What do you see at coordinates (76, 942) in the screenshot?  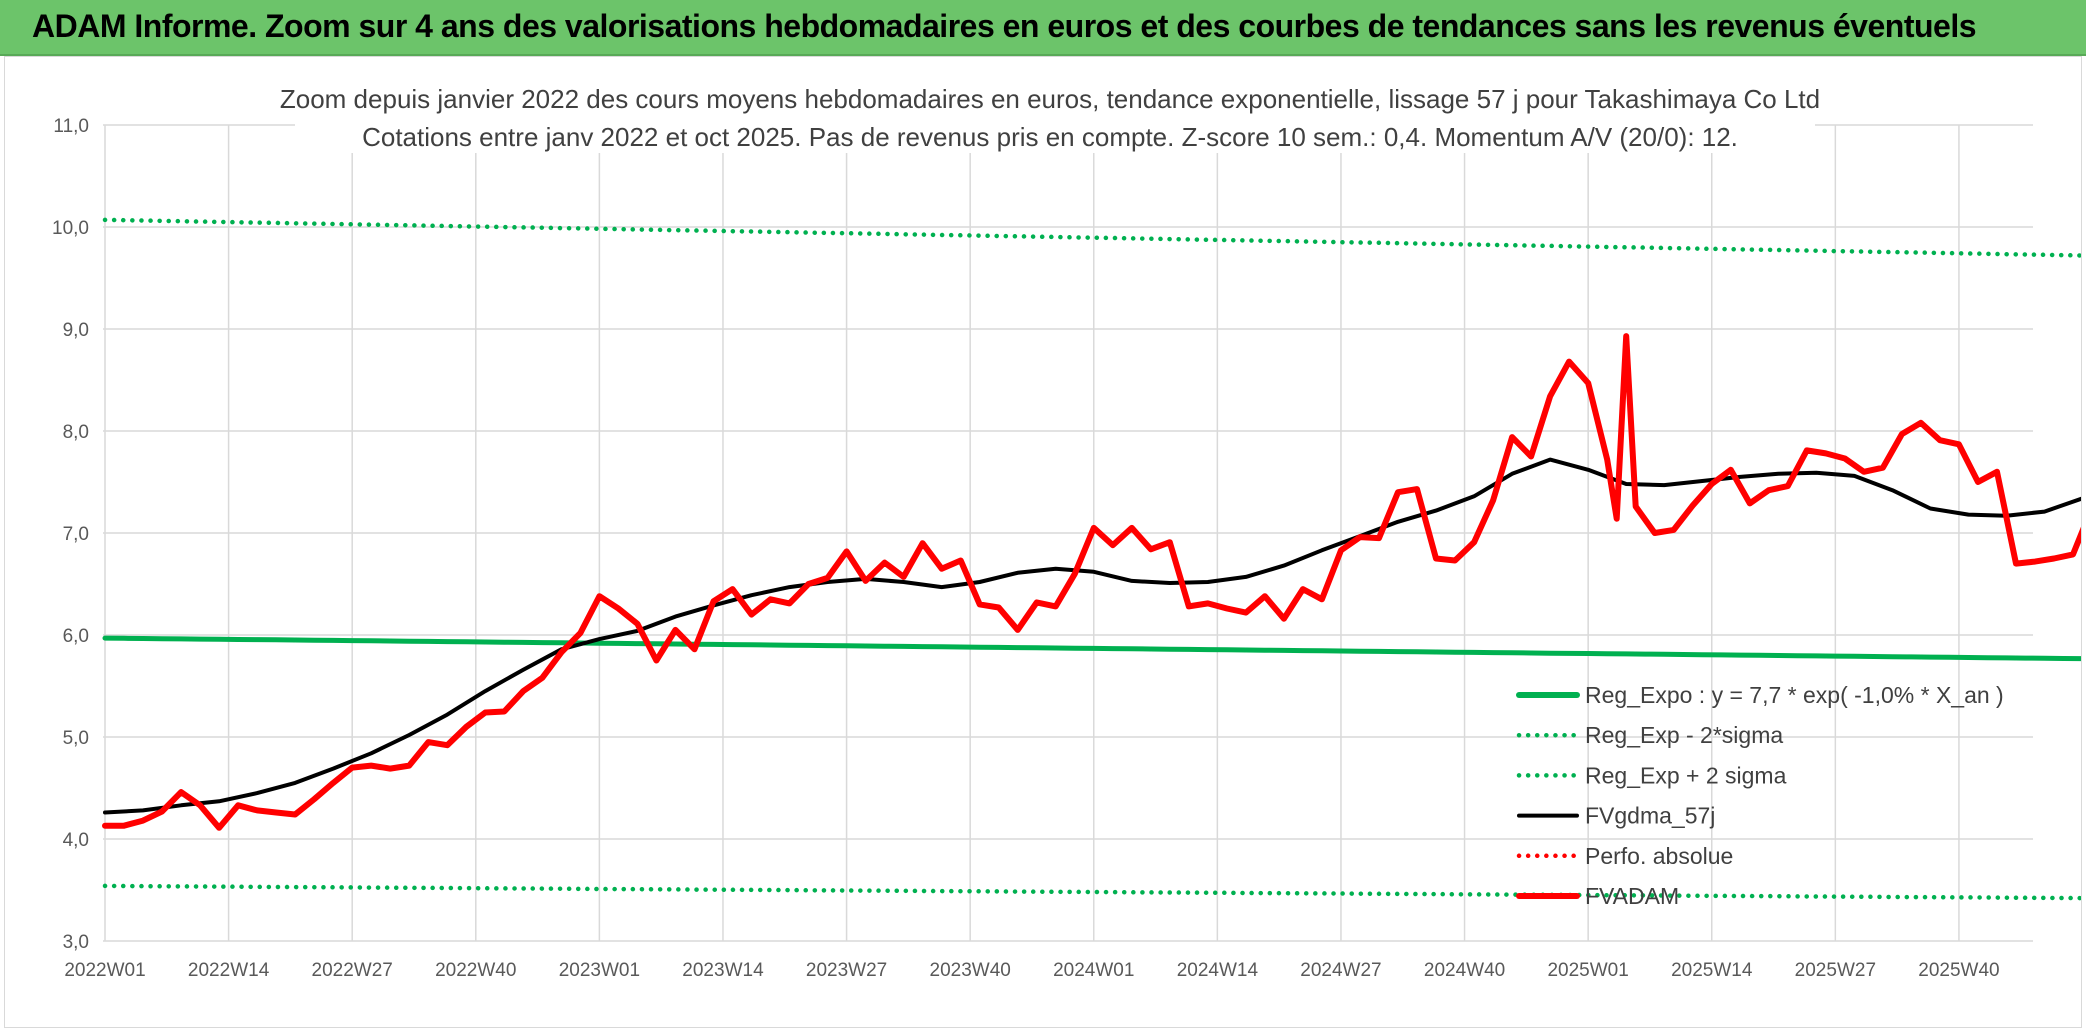 I see `y-tick-label: 3,0` at bounding box center [76, 942].